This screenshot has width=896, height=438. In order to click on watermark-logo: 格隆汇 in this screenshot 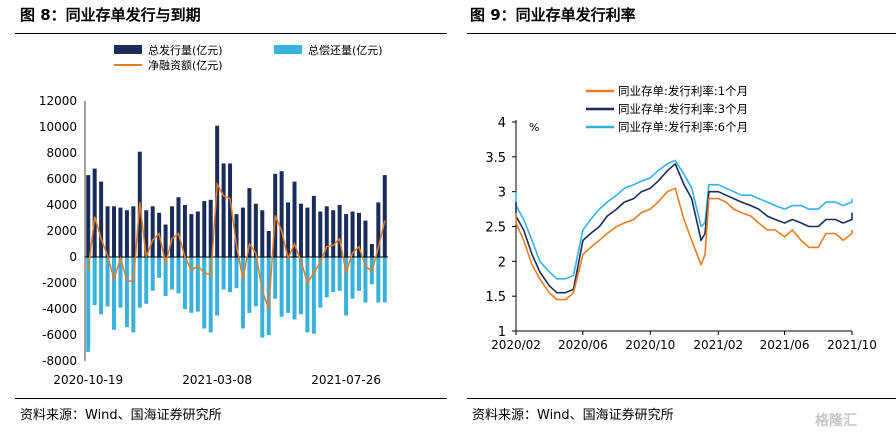, I will do `click(836, 421)`.